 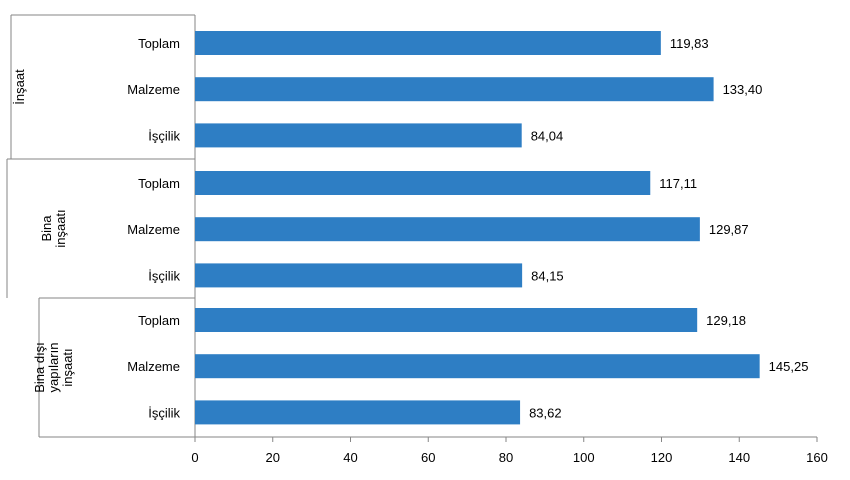 I want to click on data-label: 129,18, so click(x=726, y=320).